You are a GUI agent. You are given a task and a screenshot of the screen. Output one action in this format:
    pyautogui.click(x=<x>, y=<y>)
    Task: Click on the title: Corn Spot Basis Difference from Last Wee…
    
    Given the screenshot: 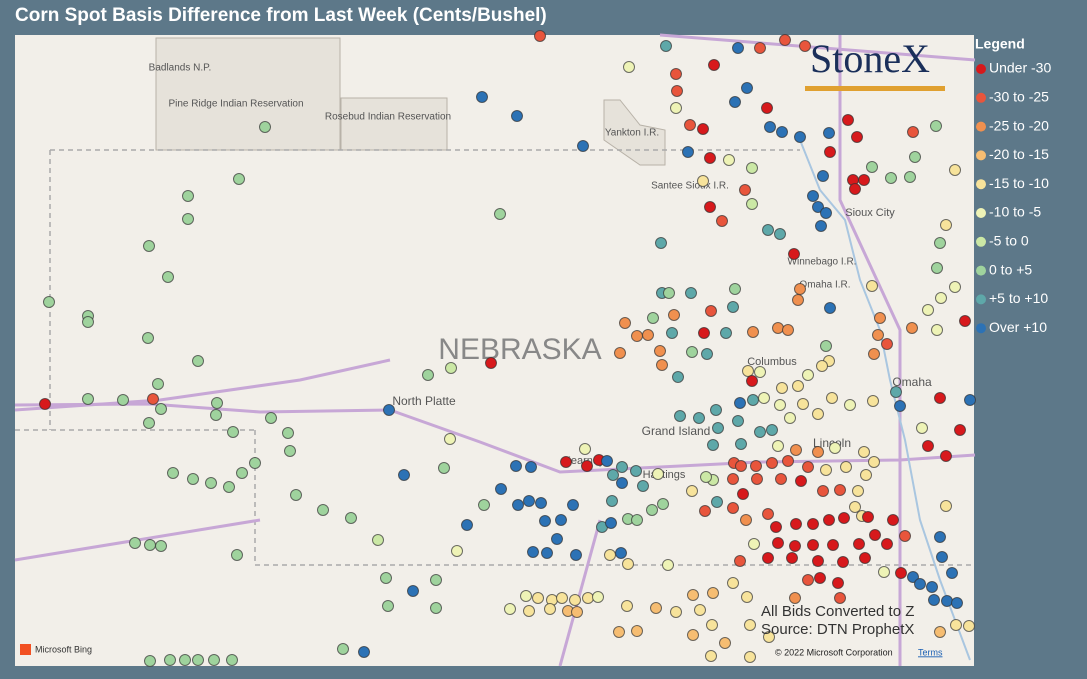 What is the action you would take?
    pyautogui.click(x=281, y=15)
    